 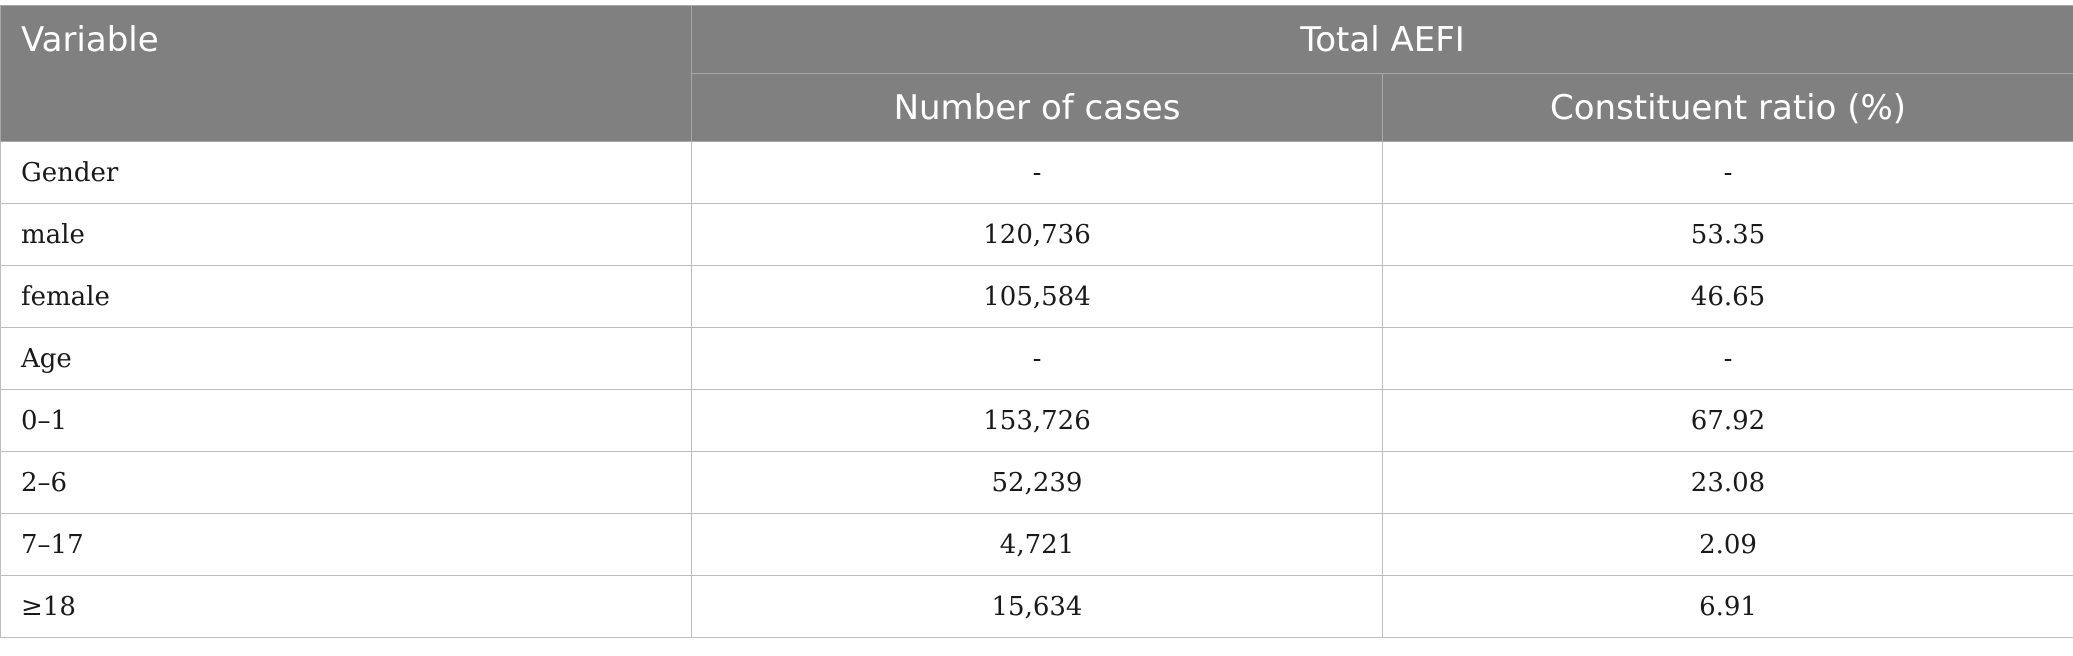 What do you see at coordinates (346, 606) in the screenshot?
I see `row-label: ≥18` at bounding box center [346, 606].